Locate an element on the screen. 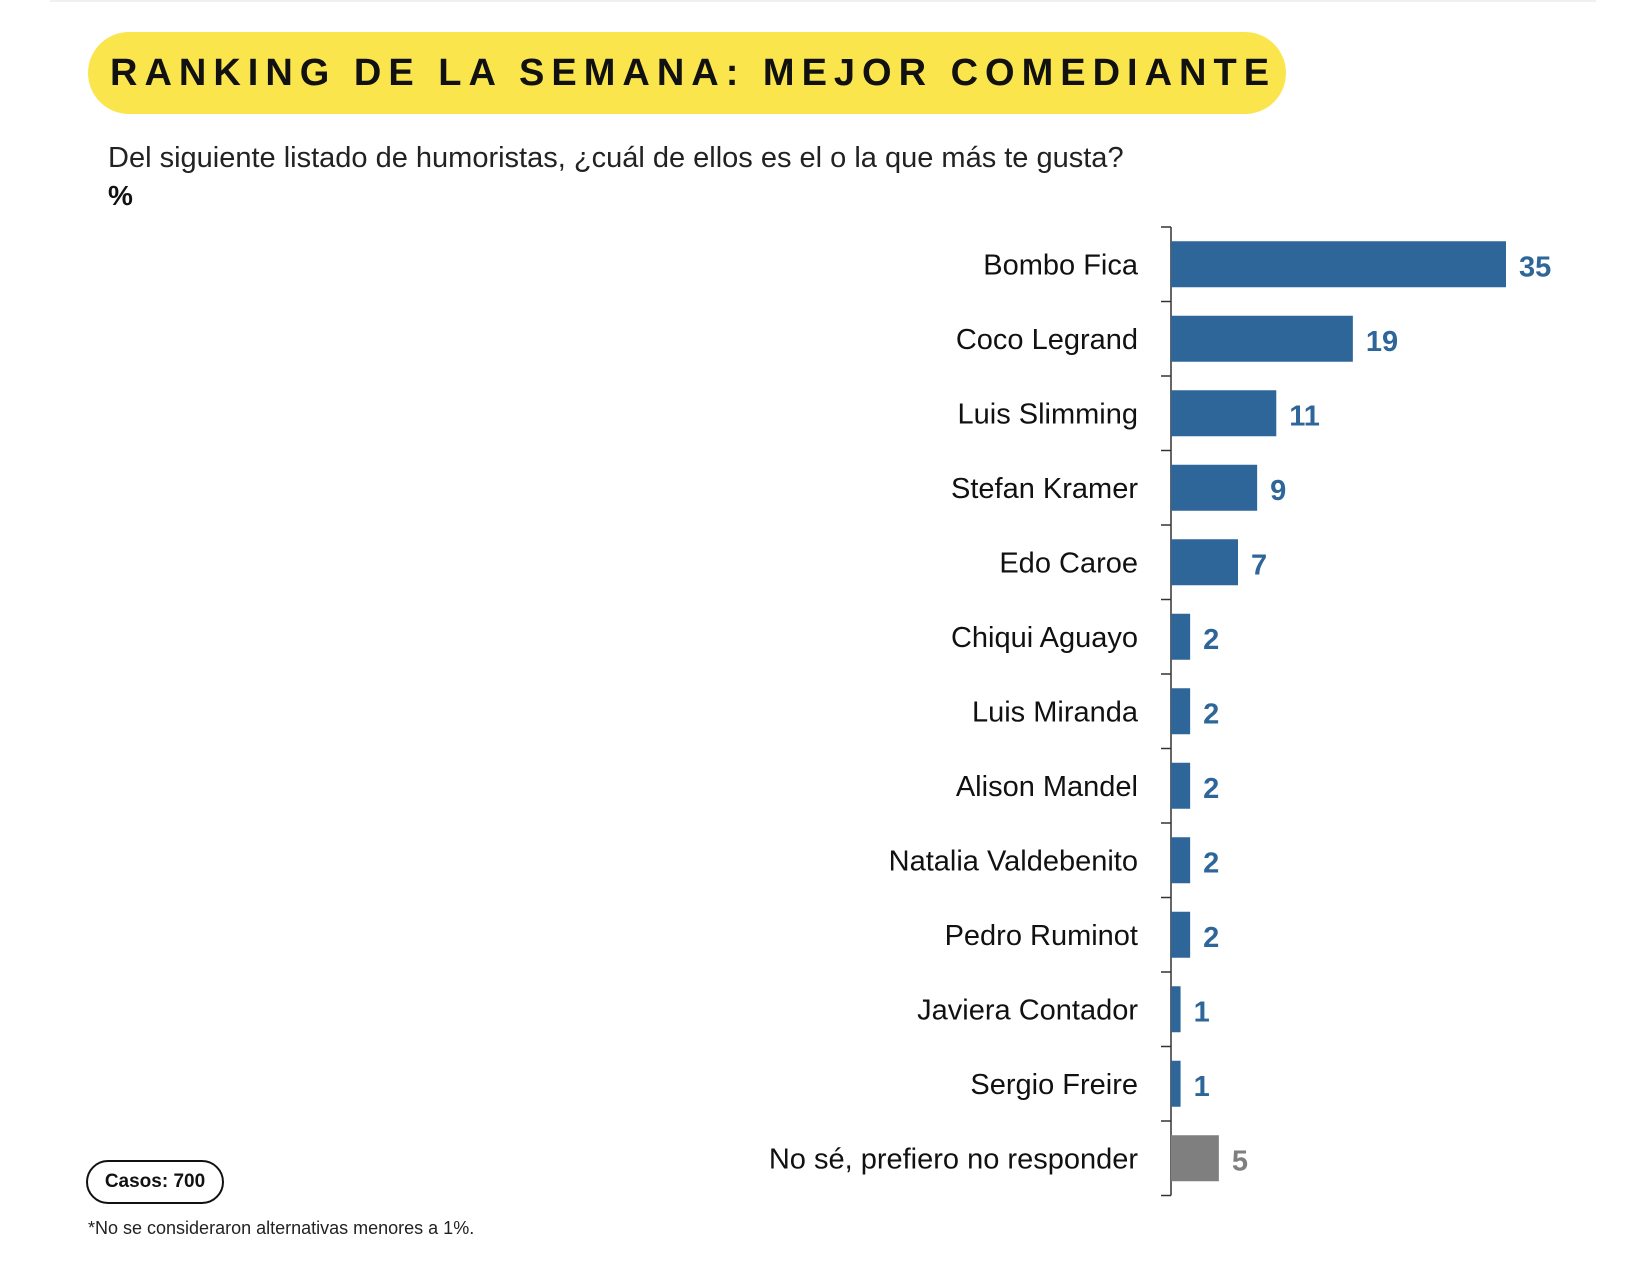 This screenshot has height=1264, width=1646. data-label: 5 is located at coordinates (1240, 1161).